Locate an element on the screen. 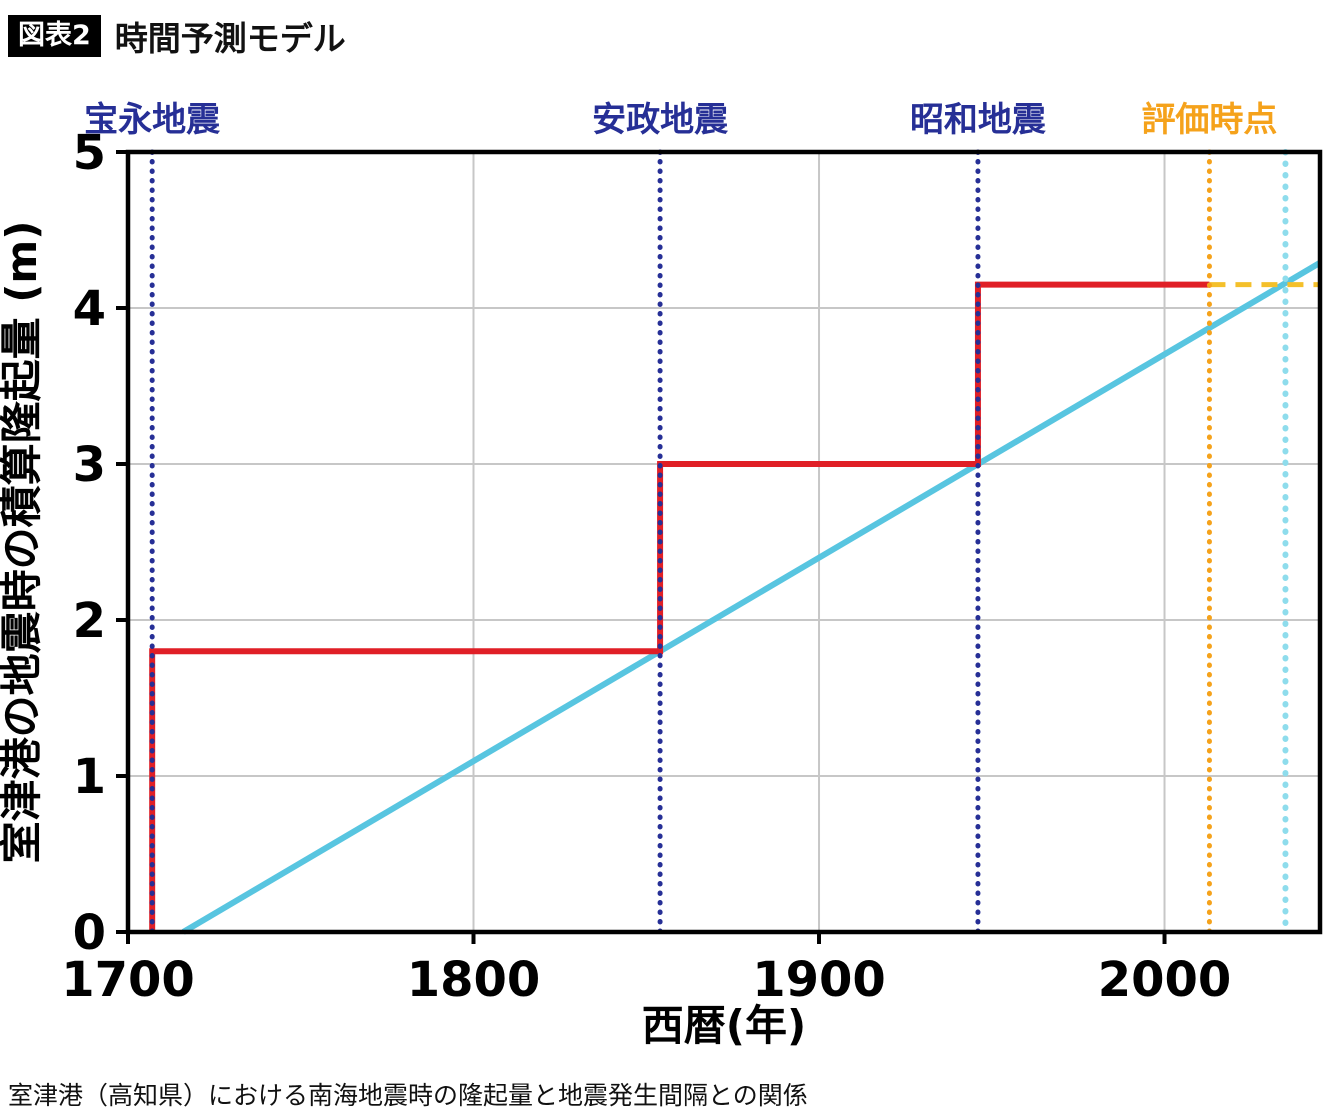  x-tick-label: 1900 is located at coordinates (819, 980).